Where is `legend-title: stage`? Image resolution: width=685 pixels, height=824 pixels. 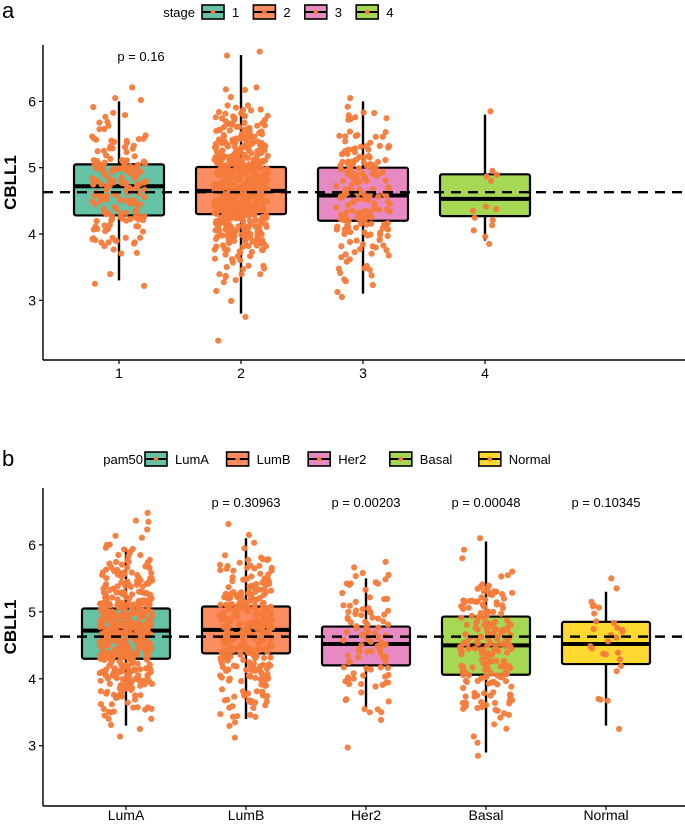
legend-title: stage is located at coordinates (179, 12).